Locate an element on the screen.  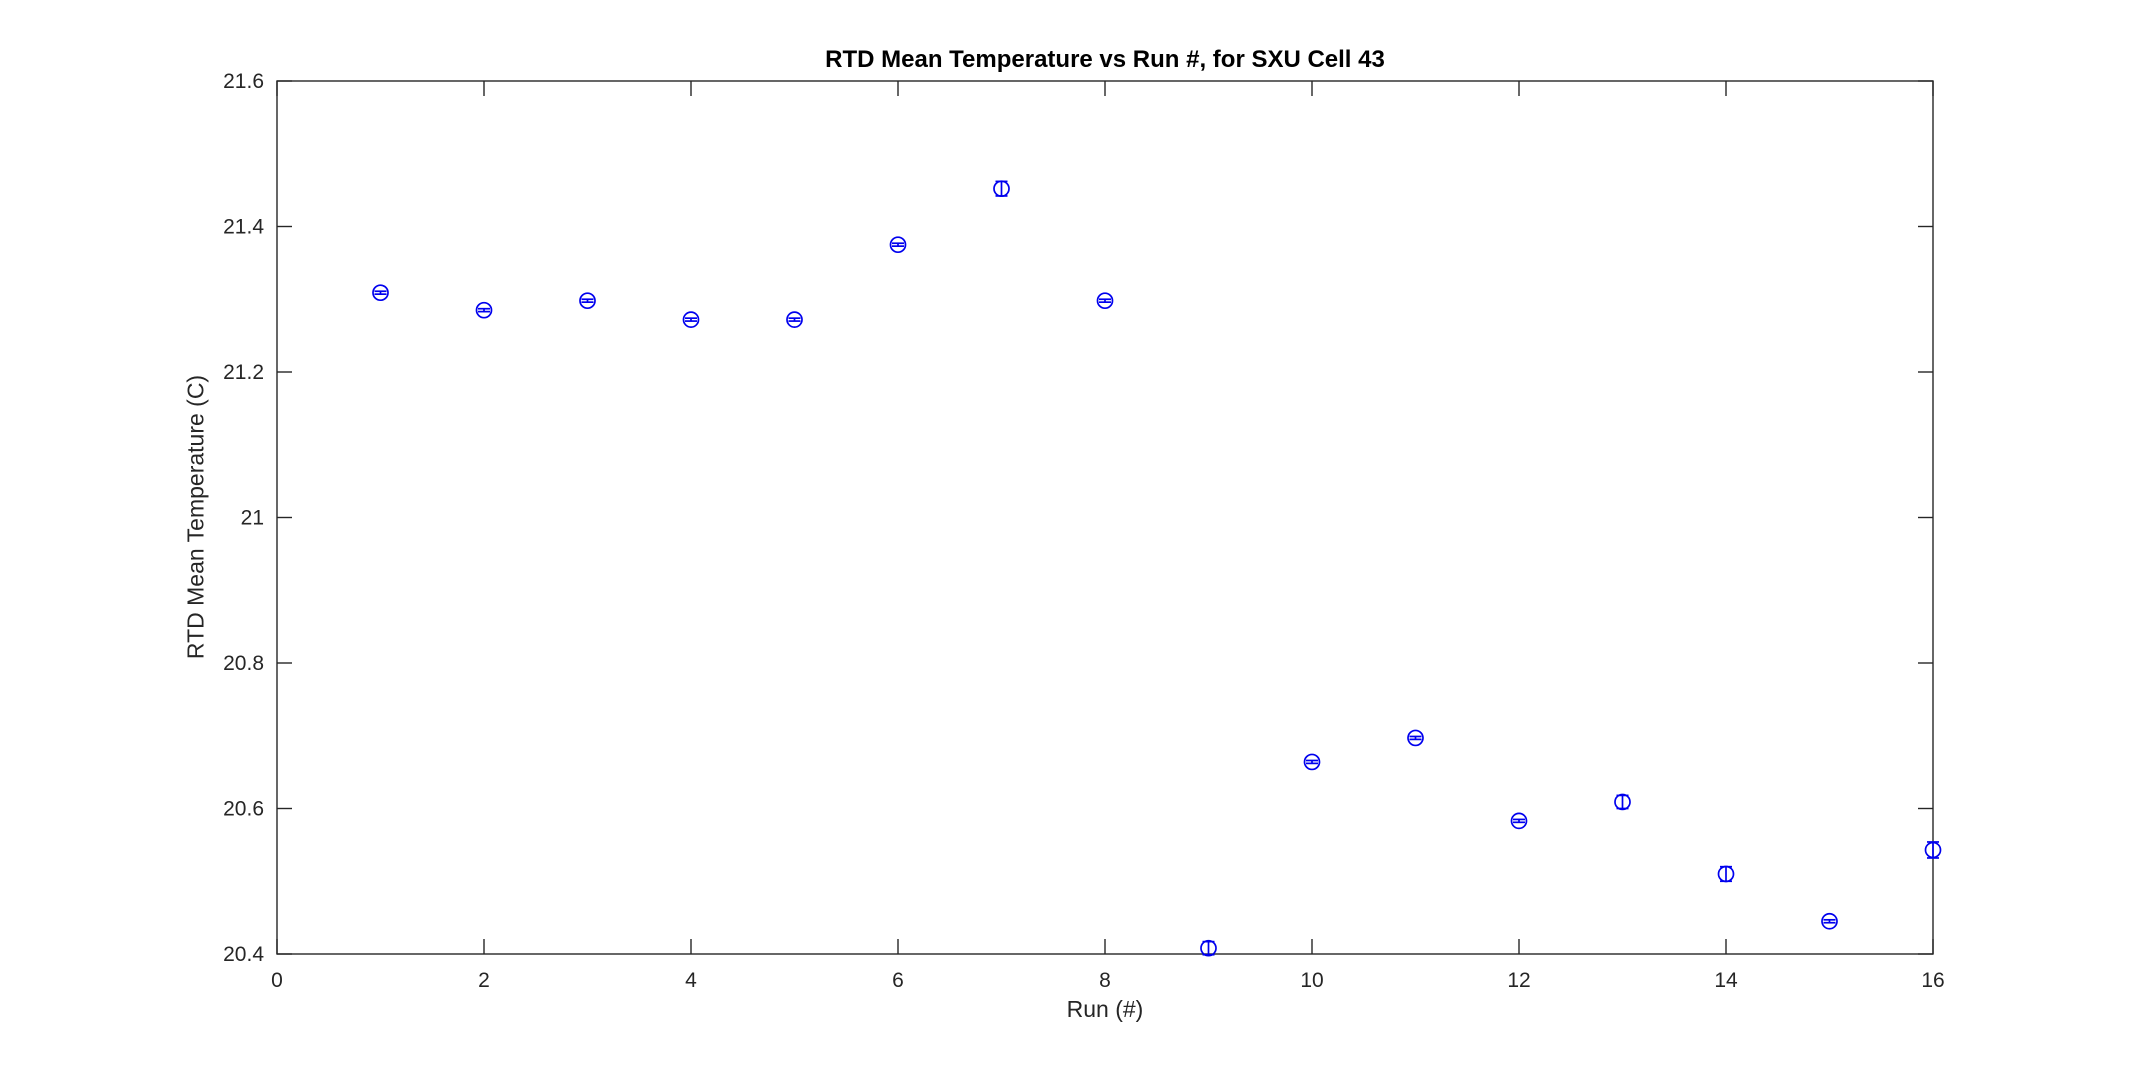
x-axis-label: Run (#) is located at coordinates (1105, 1009).